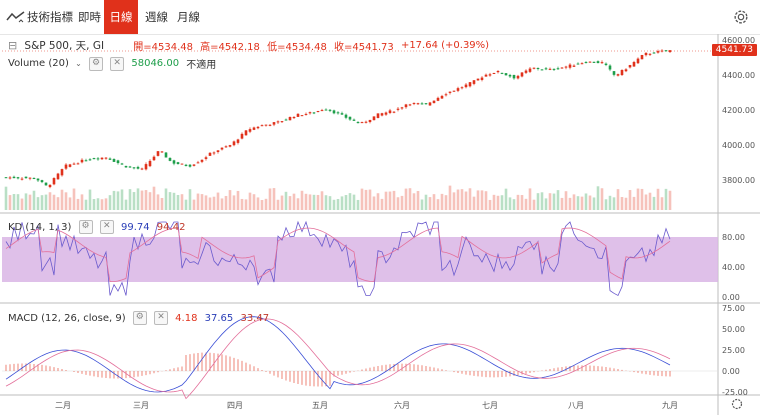 The image size is (760, 415). What do you see at coordinates (737, 404) in the screenshot?
I see `axis-settings-icon` at bounding box center [737, 404].